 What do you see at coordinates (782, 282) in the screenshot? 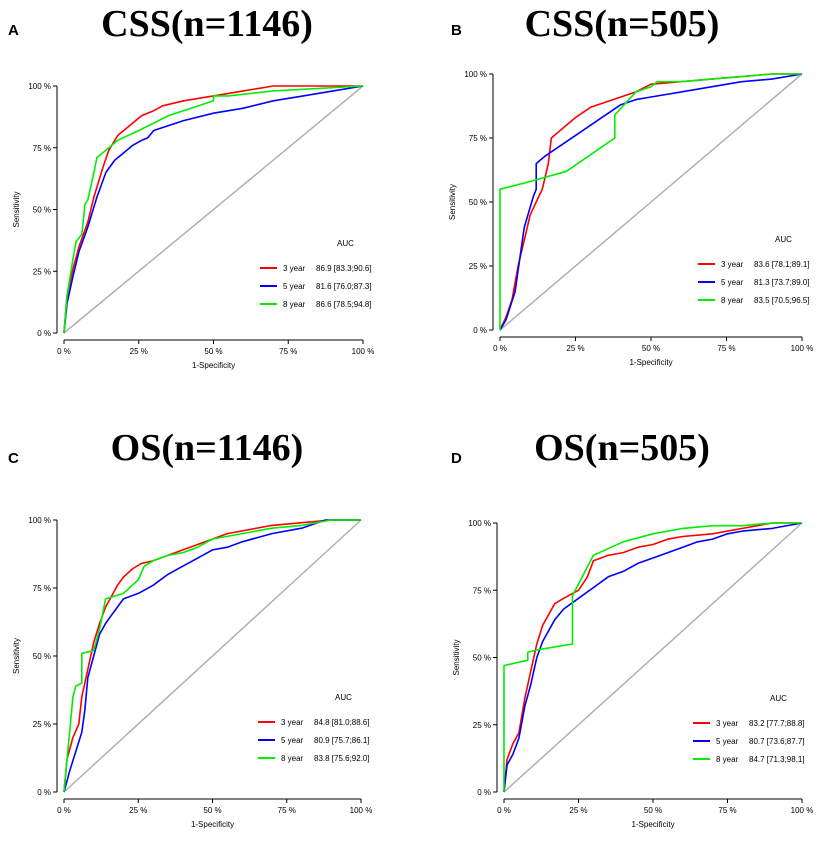
I see `legend-auc-value: 81.3 [73.7;89.0]` at bounding box center [782, 282].